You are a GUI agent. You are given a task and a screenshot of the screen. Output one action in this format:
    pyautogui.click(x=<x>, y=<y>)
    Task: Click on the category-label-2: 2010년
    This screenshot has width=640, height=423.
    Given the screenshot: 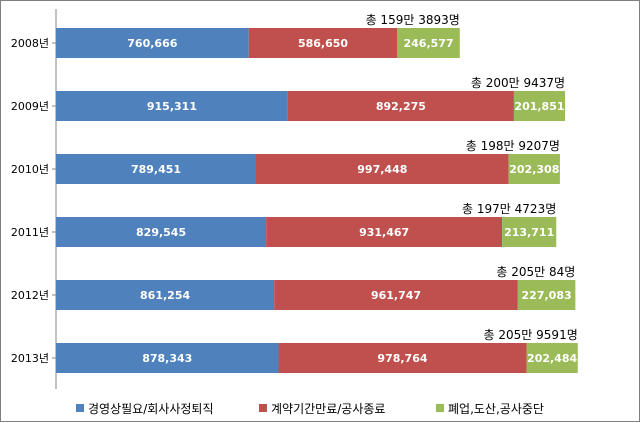 What is the action you would take?
    pyautogui.click(x=30, y=169)
    